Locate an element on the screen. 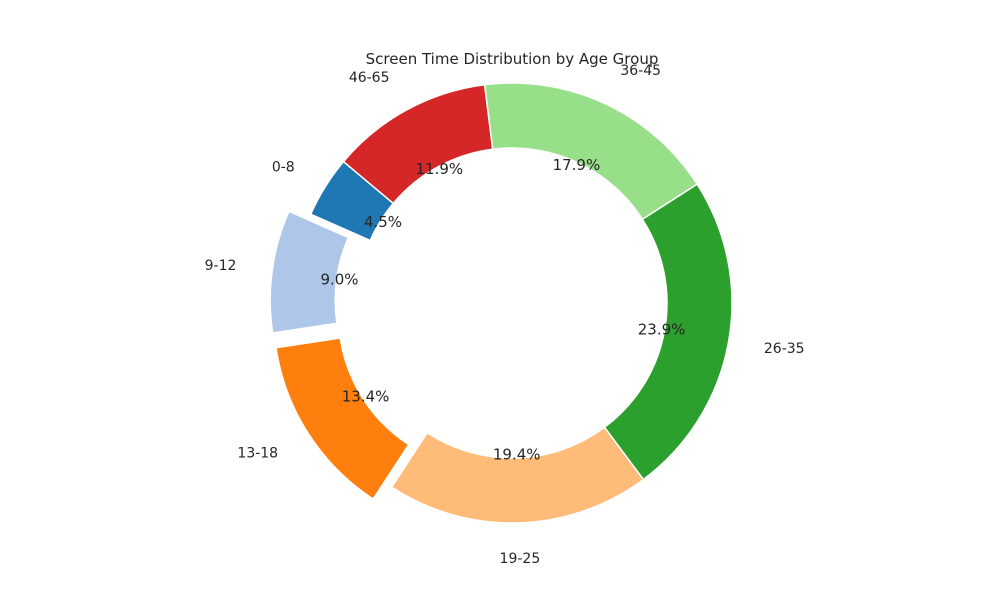 Image resolution: width=1000 pixels, height=600 pixels. category-label-46-65: 46-65 is located at coordinates (369, 78).